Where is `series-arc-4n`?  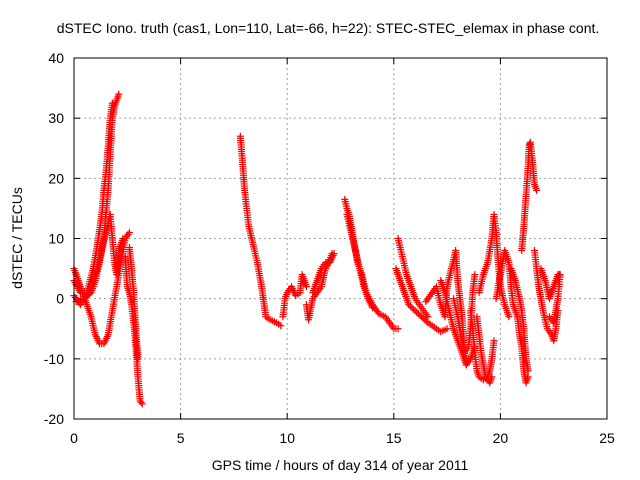 series-arc-4n is located at coordinates (458, 323).